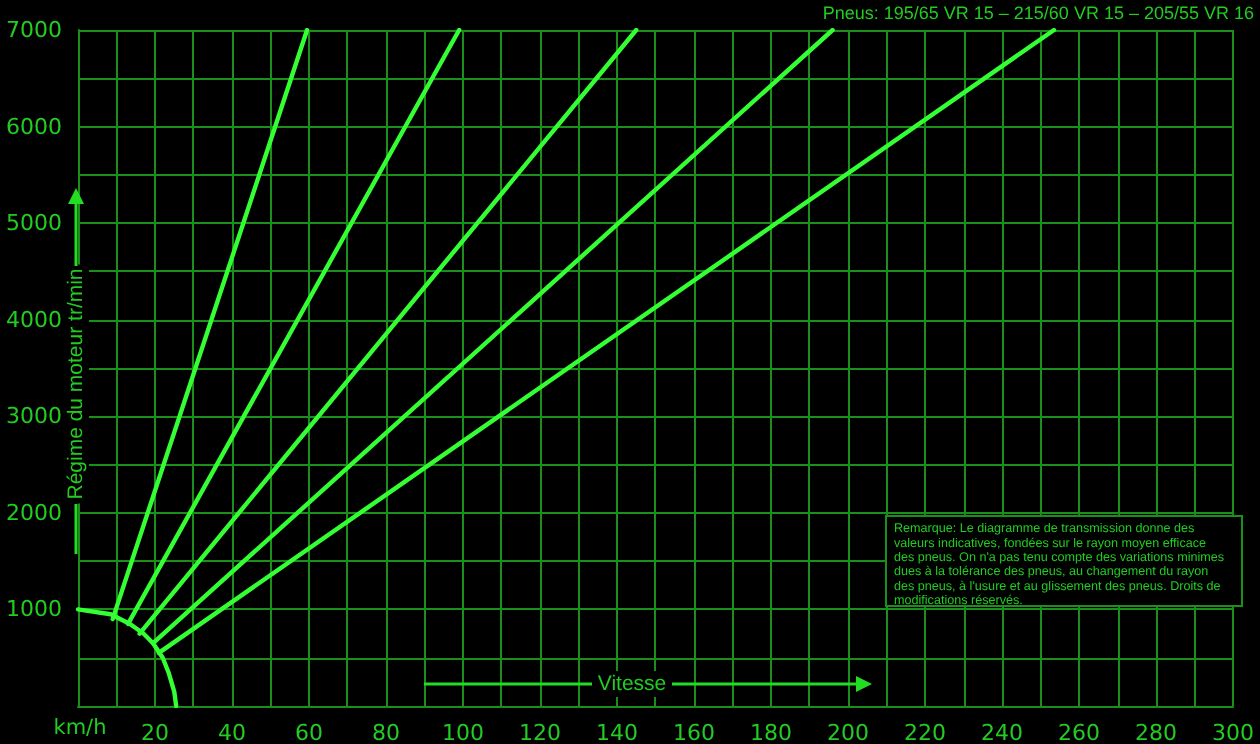  What do you see at coordinates (33, 30) in the screenshot?
I see `y-tick-label: 7000` at bounding box center [33, 30].